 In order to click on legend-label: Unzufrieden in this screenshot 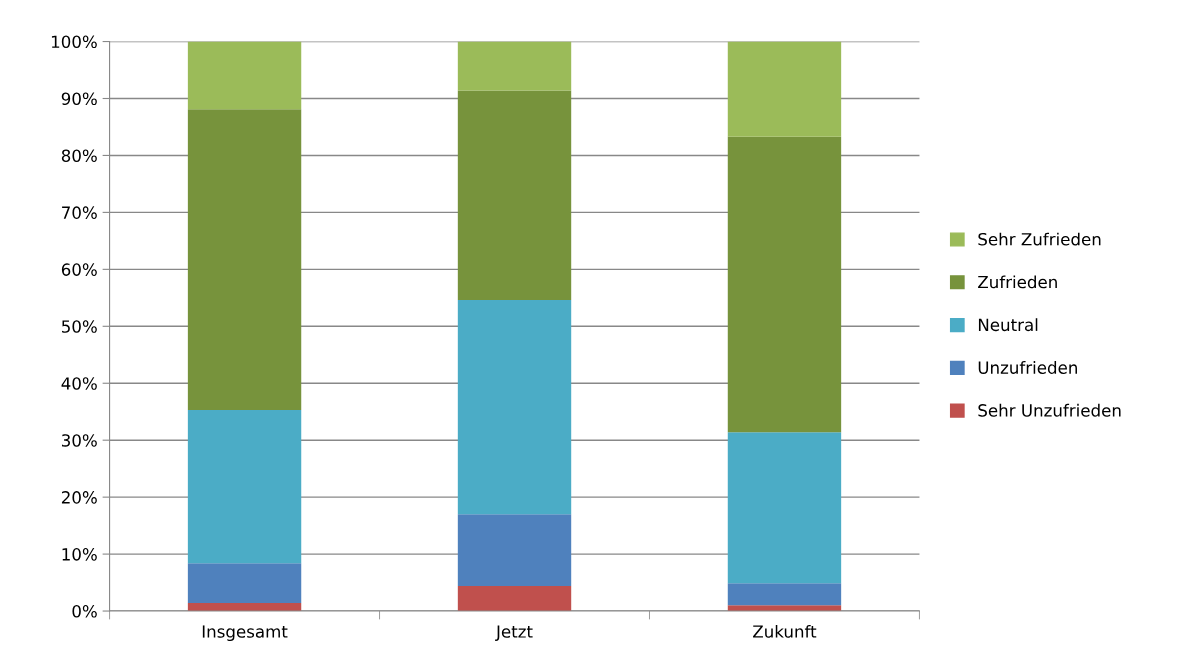, I will do `click(1027, 367)`.